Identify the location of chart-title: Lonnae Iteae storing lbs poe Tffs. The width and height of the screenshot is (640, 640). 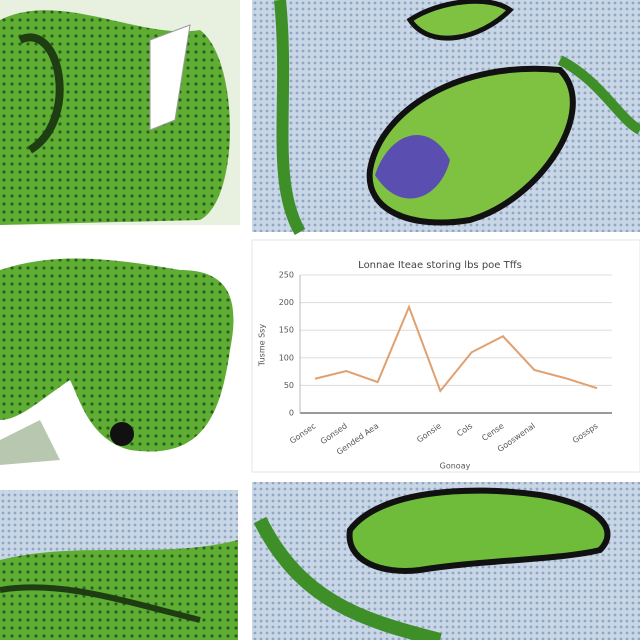
(440, 265).